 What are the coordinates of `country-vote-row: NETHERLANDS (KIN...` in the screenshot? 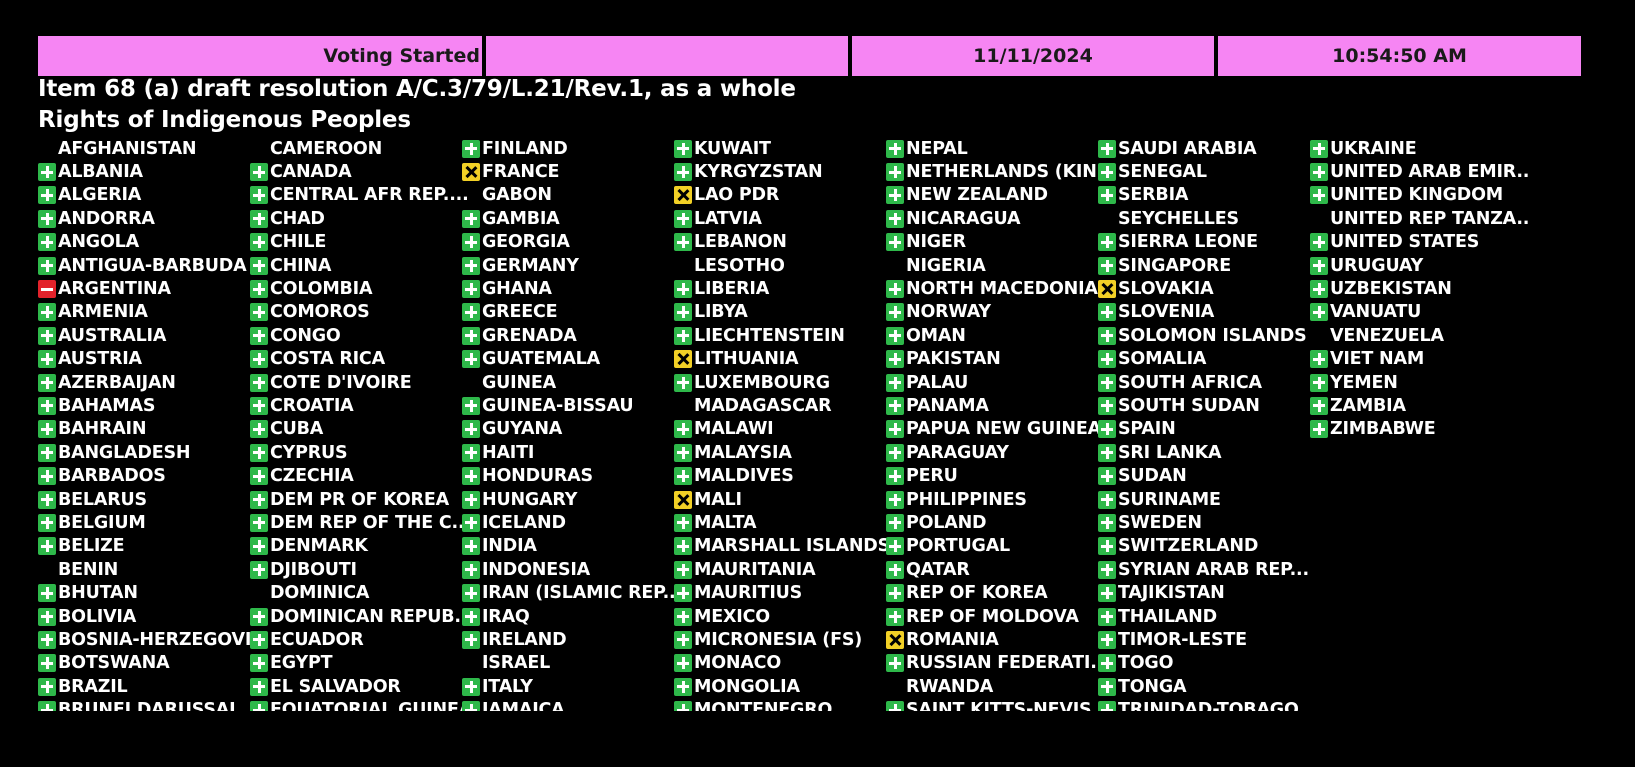 It's located at (995, 171).